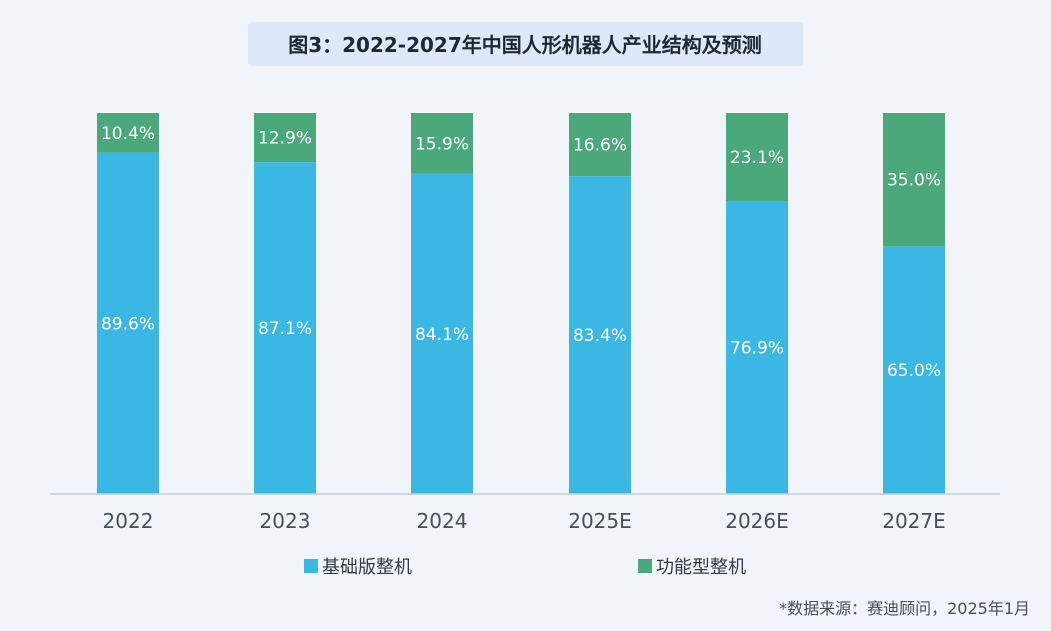 This screenshot has width=1051, height=631. I want to click on bar-basic-2027E, so click(914, 370).